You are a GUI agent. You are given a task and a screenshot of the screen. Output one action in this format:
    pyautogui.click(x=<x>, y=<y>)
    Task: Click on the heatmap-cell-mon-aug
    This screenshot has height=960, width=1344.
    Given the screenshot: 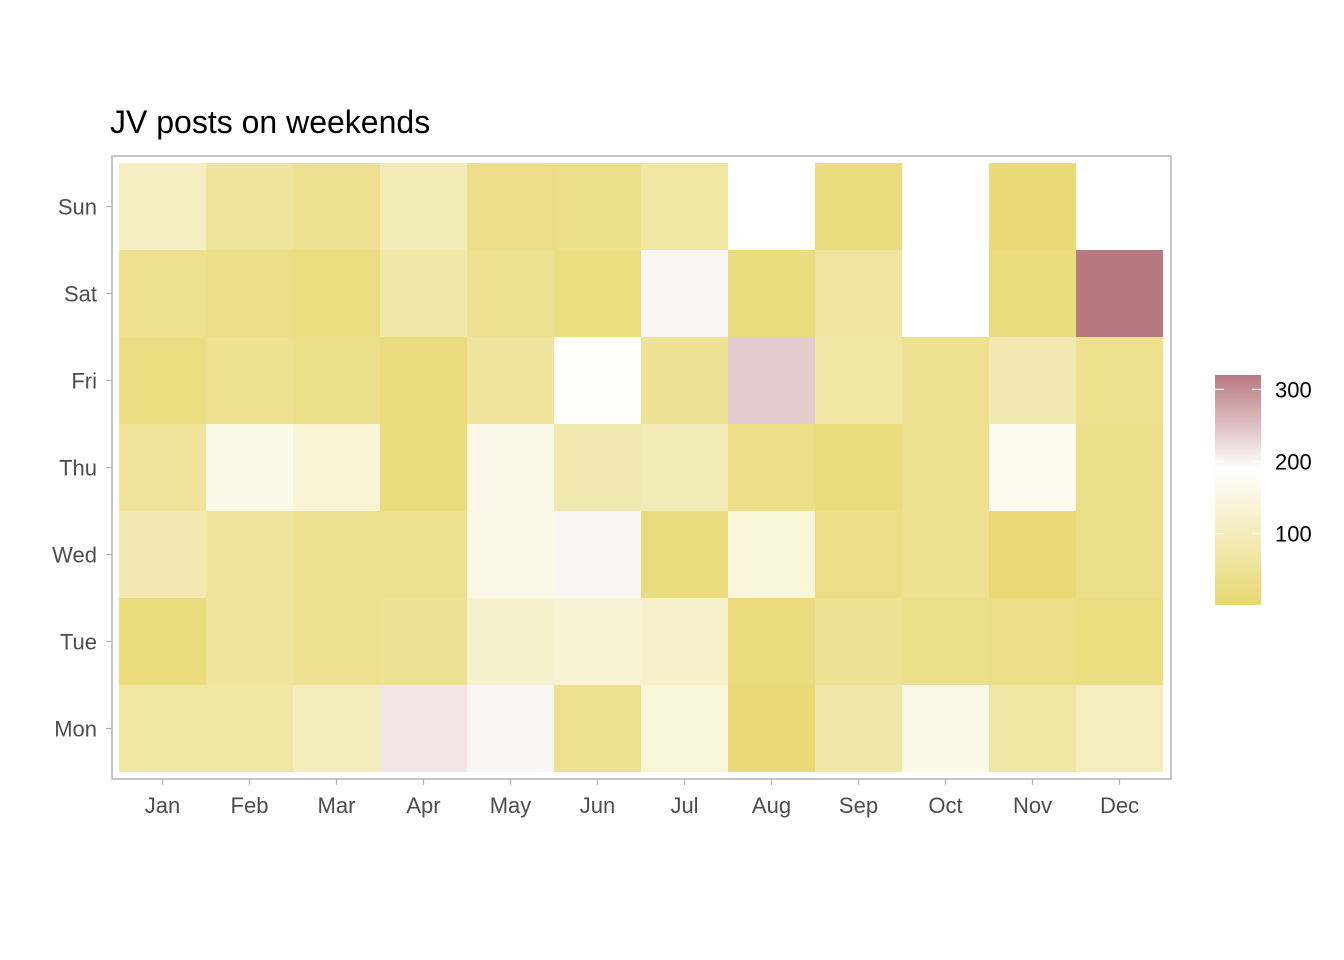 What is the action you would take?
    pyautogui.click(x=771, y=728)
    